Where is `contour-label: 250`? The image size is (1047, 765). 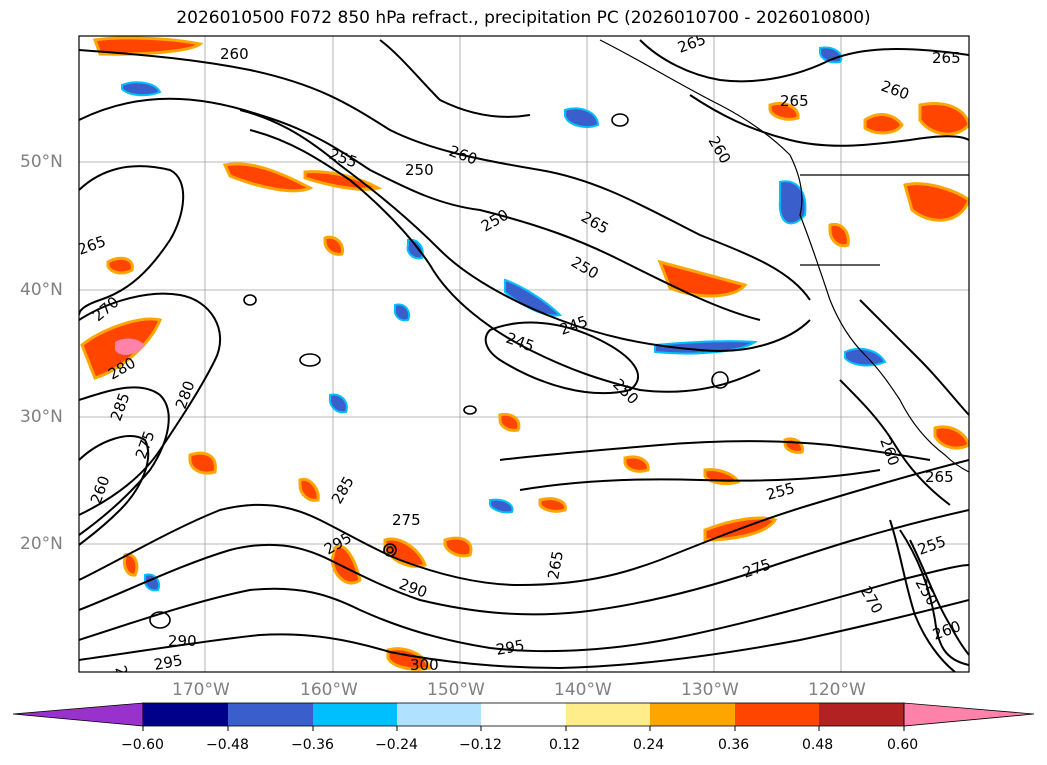
contour-label: 250 is located at coordinates (419, 170).